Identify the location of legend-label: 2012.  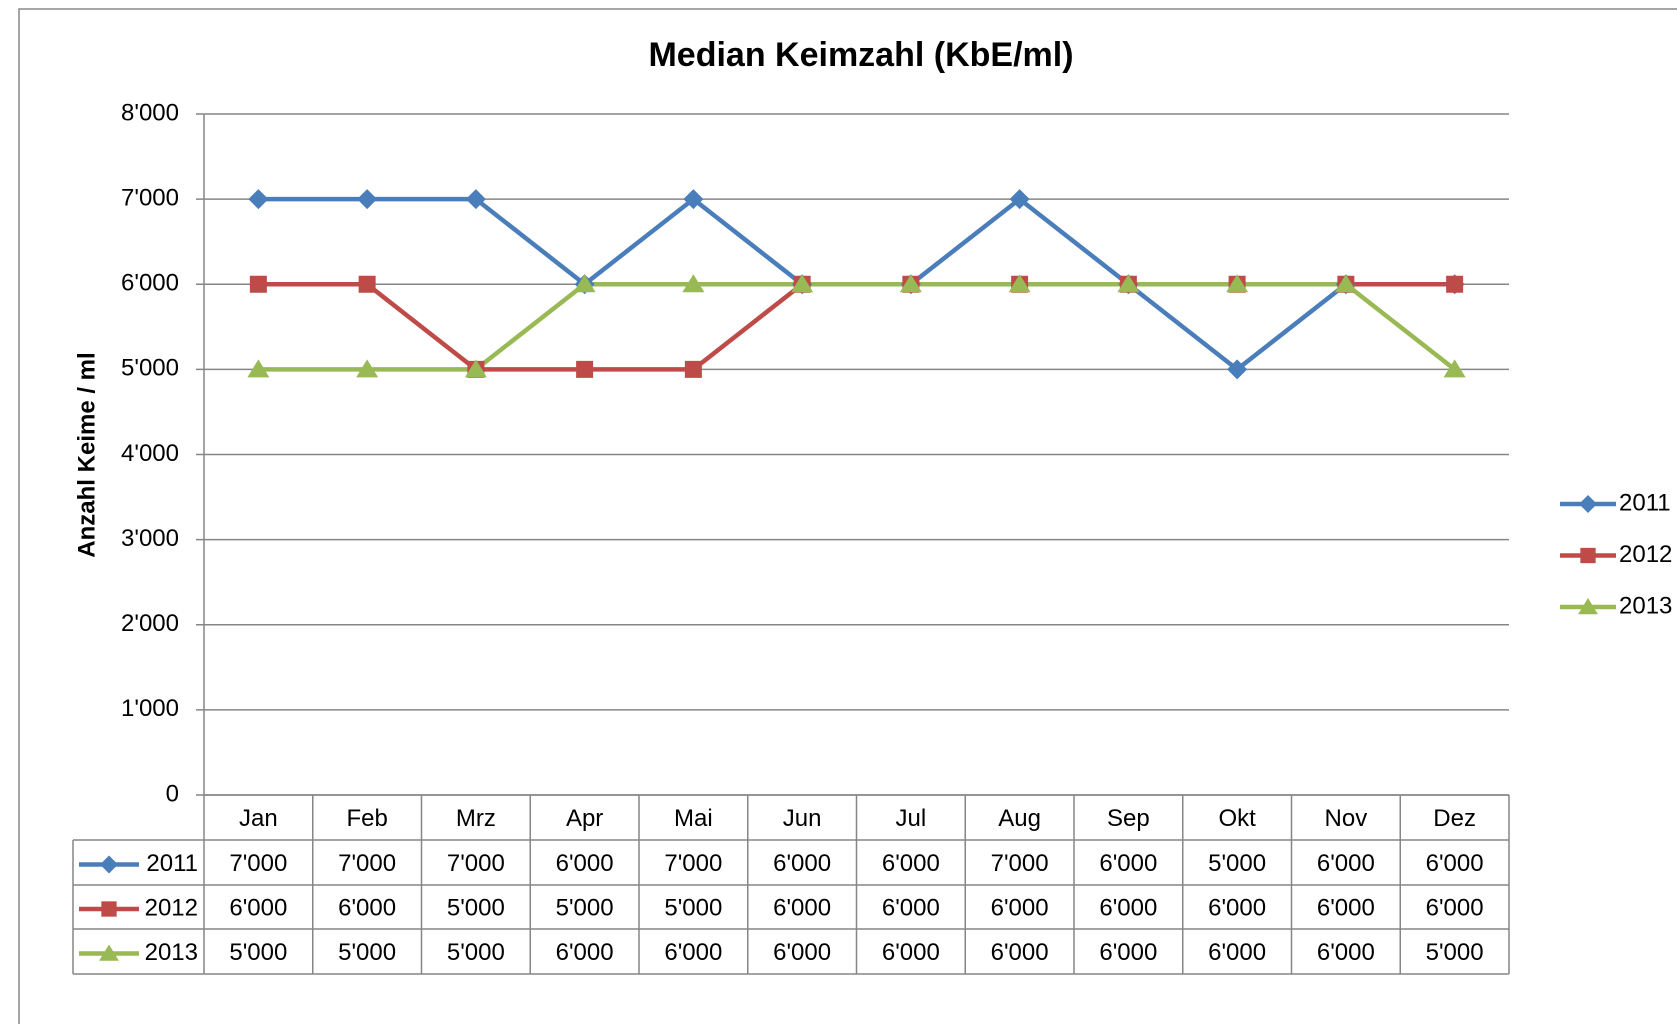
(1645, 554).